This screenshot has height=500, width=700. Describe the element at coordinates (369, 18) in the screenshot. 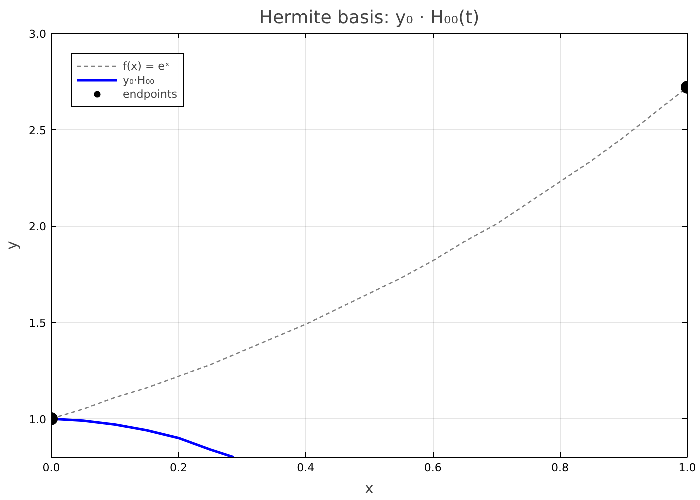

I see `chart-title: Hermite basis: y₀ · H₀₀(t)` at that location.